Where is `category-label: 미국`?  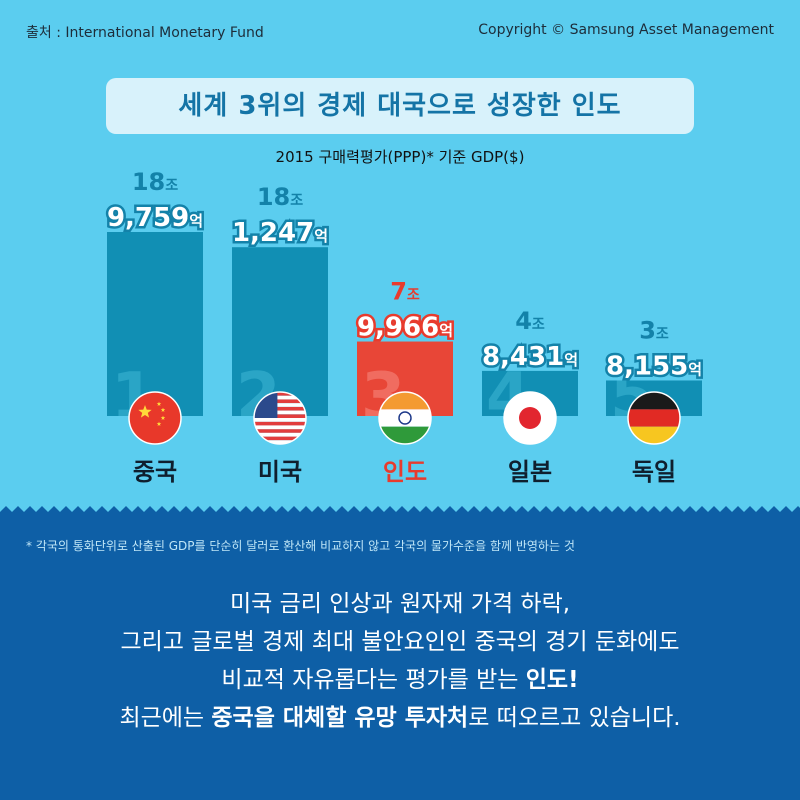 category-label: 미국 is located at coordinates (280, 472).